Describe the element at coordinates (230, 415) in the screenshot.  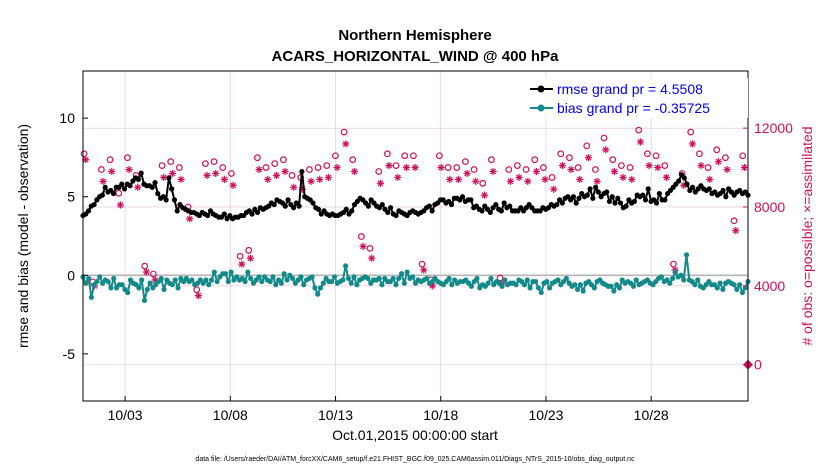
I see `x-tick-label-1: 10/08` at that location.